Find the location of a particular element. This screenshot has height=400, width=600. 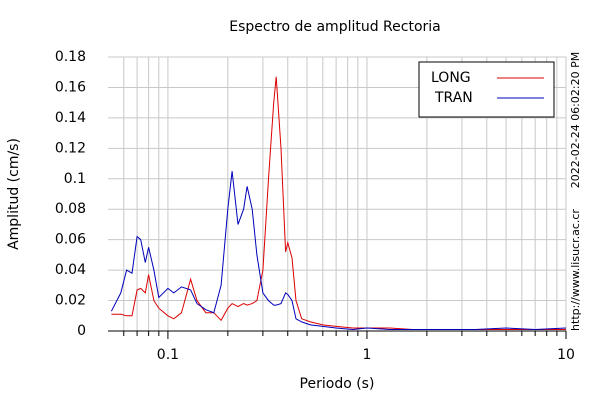

y-tick-label: 0.02 is located at coordinates (70, 301).